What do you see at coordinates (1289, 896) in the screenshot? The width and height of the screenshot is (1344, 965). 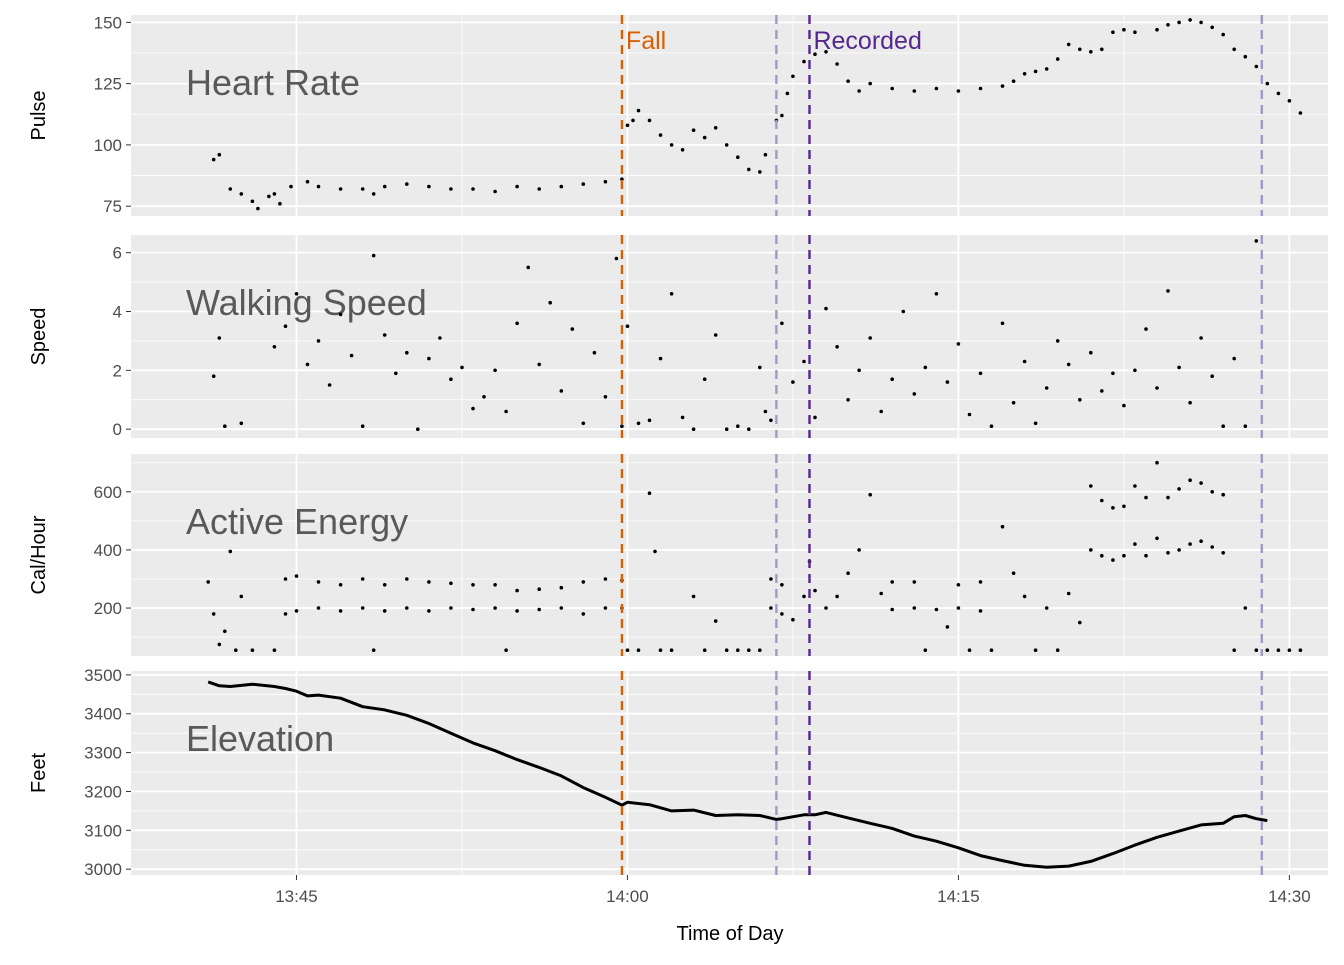 I see `x-tick-label: 14:30` at bounding box center [1289, 896].